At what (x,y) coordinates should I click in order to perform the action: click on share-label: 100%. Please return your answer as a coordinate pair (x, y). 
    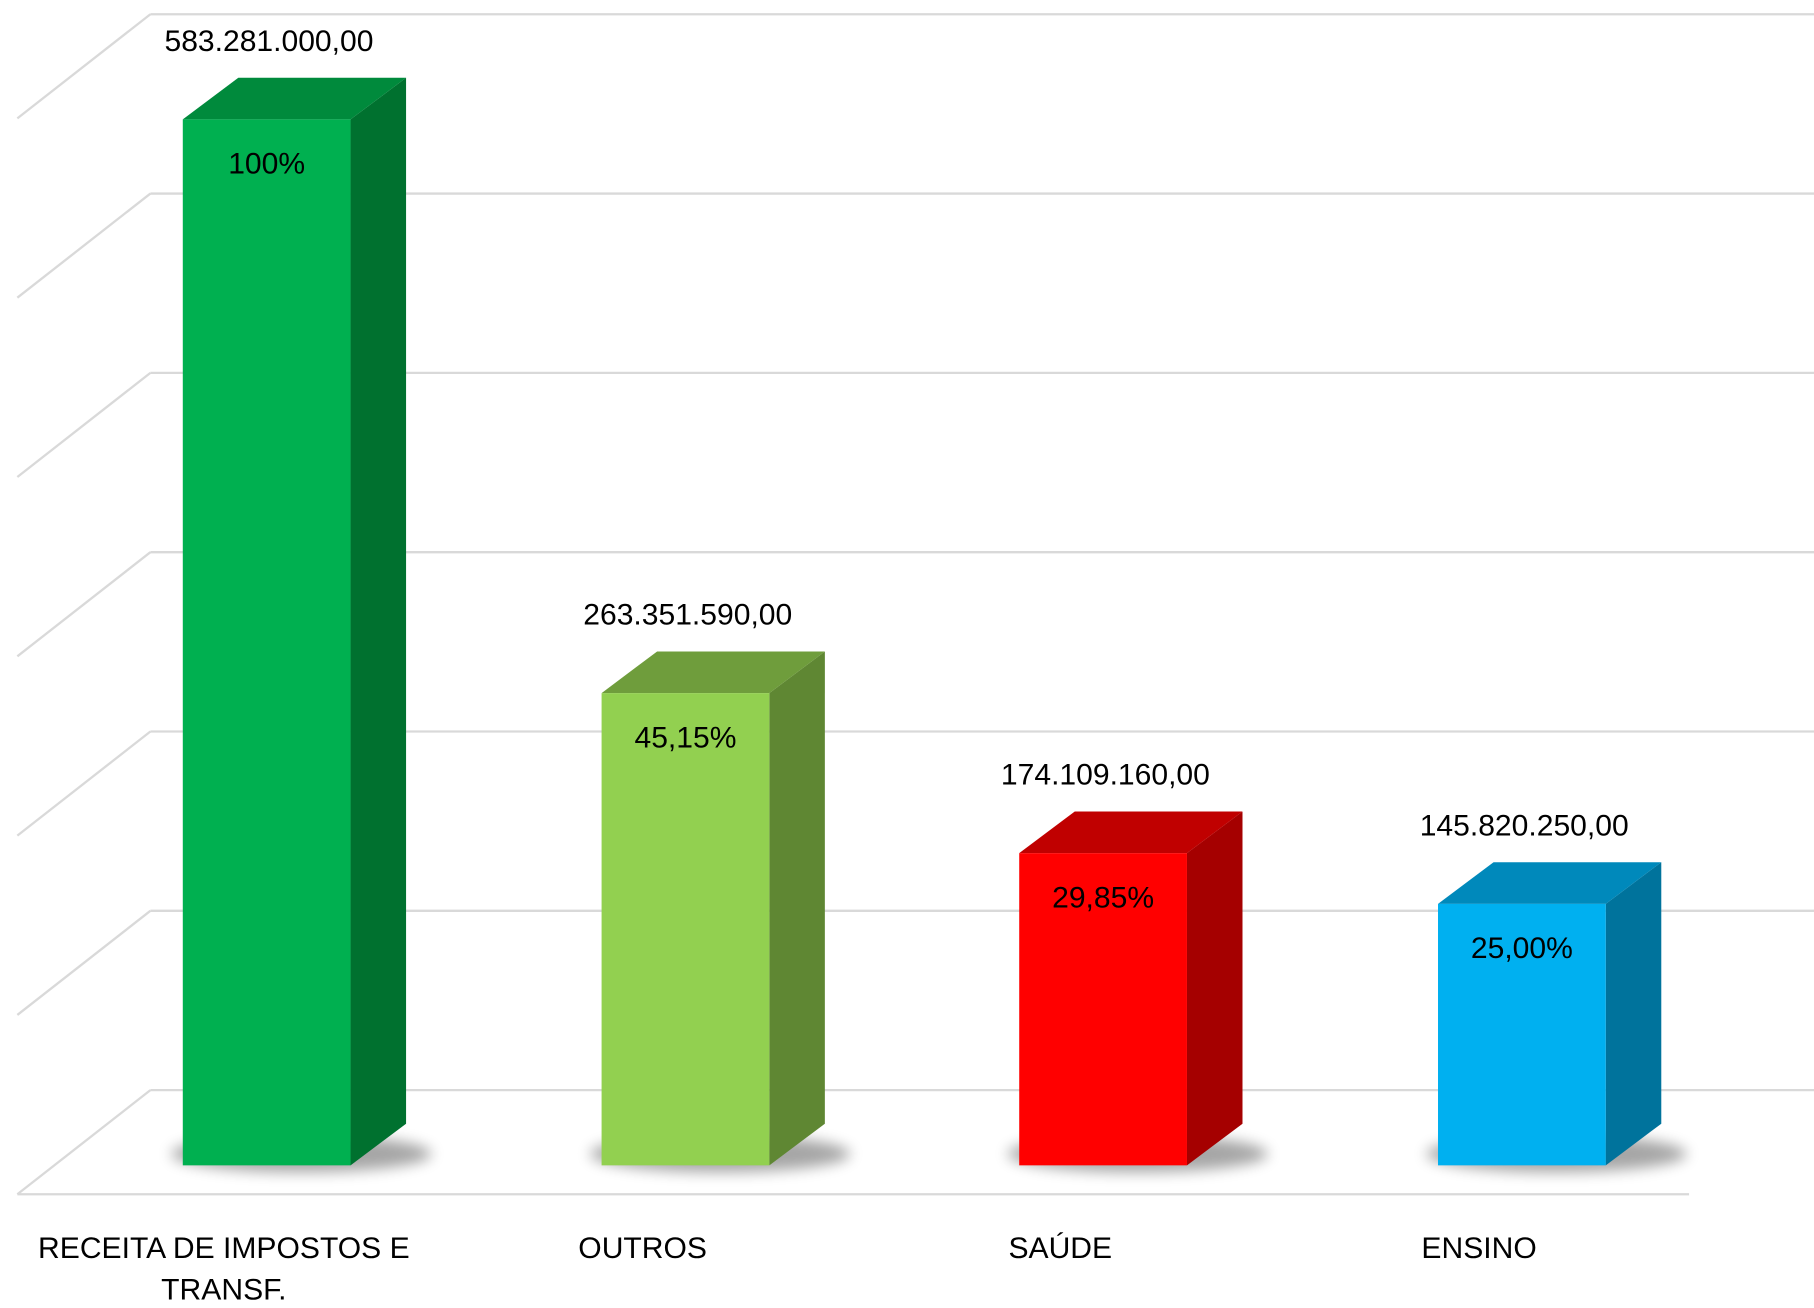
    Looking at the image, I should click on (266, 164).